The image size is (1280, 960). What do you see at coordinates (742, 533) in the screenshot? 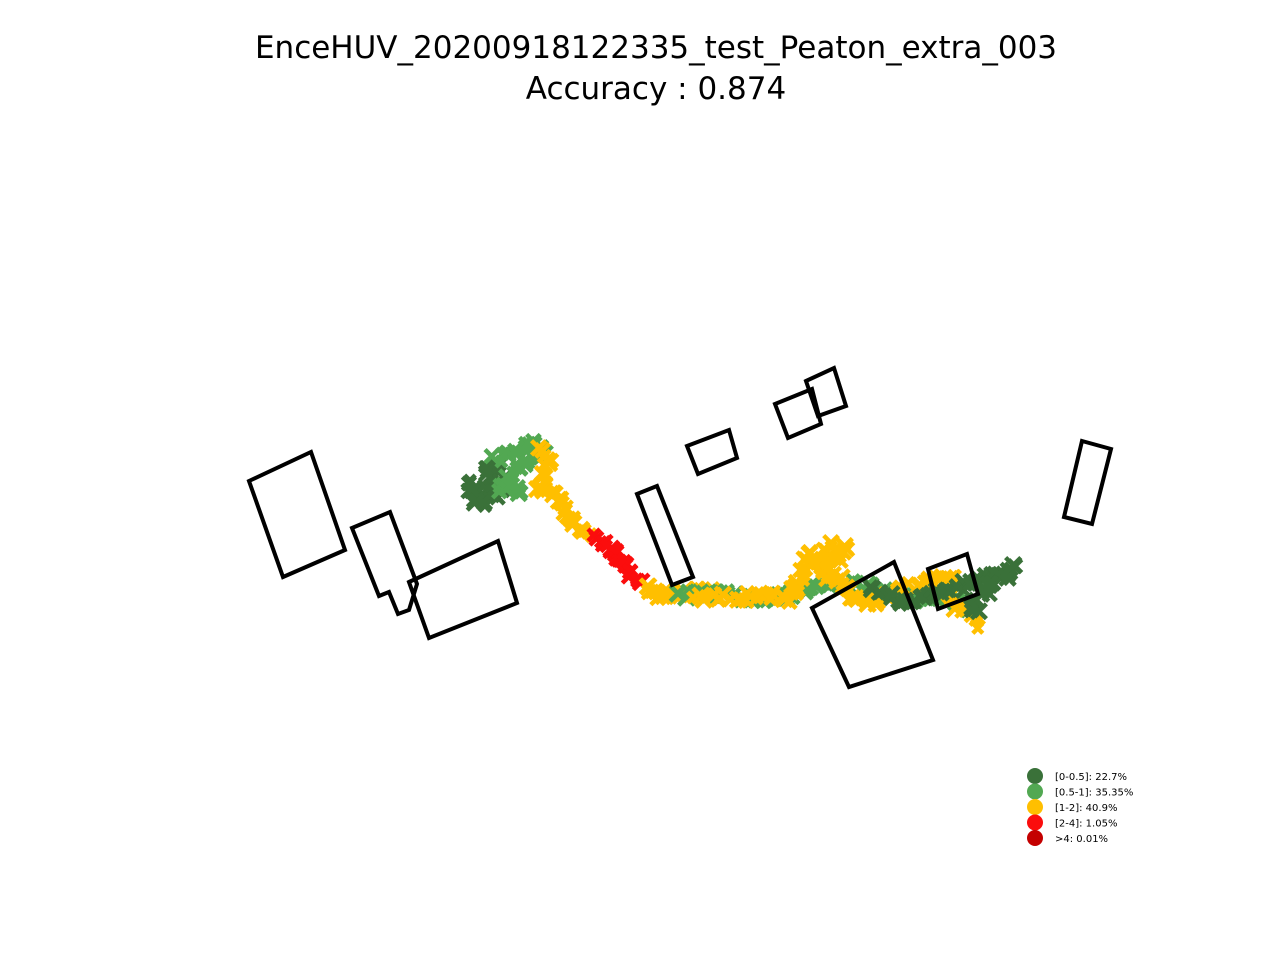
I see `trajectory-points` at bounding box center [742, 533].